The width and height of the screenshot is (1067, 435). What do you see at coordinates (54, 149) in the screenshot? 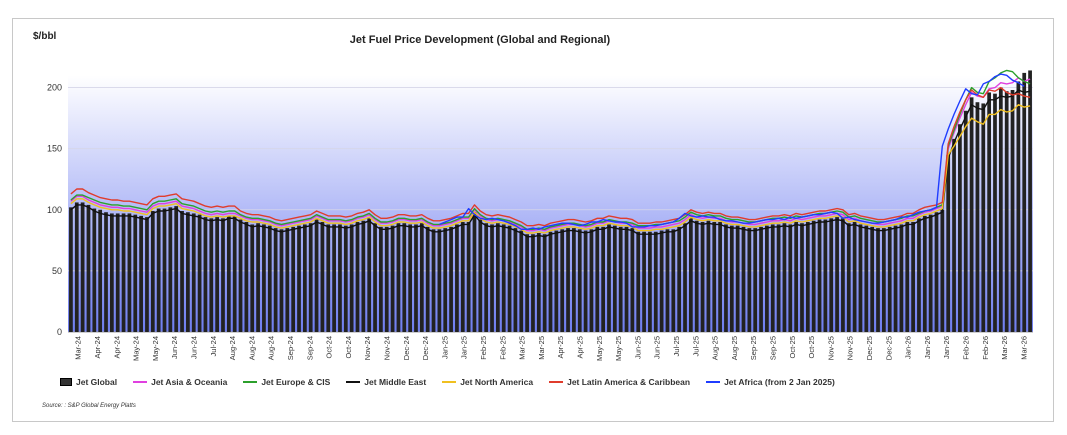
I see `y-tick-label: 150` at bounding box center [54, 149].